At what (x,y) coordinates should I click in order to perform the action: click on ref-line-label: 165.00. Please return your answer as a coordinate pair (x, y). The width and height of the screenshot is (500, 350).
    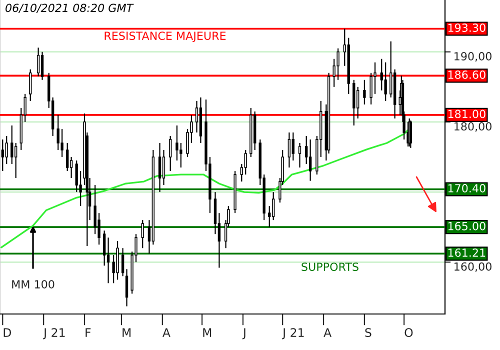
    Looking at the image, I should click on (467, 226).